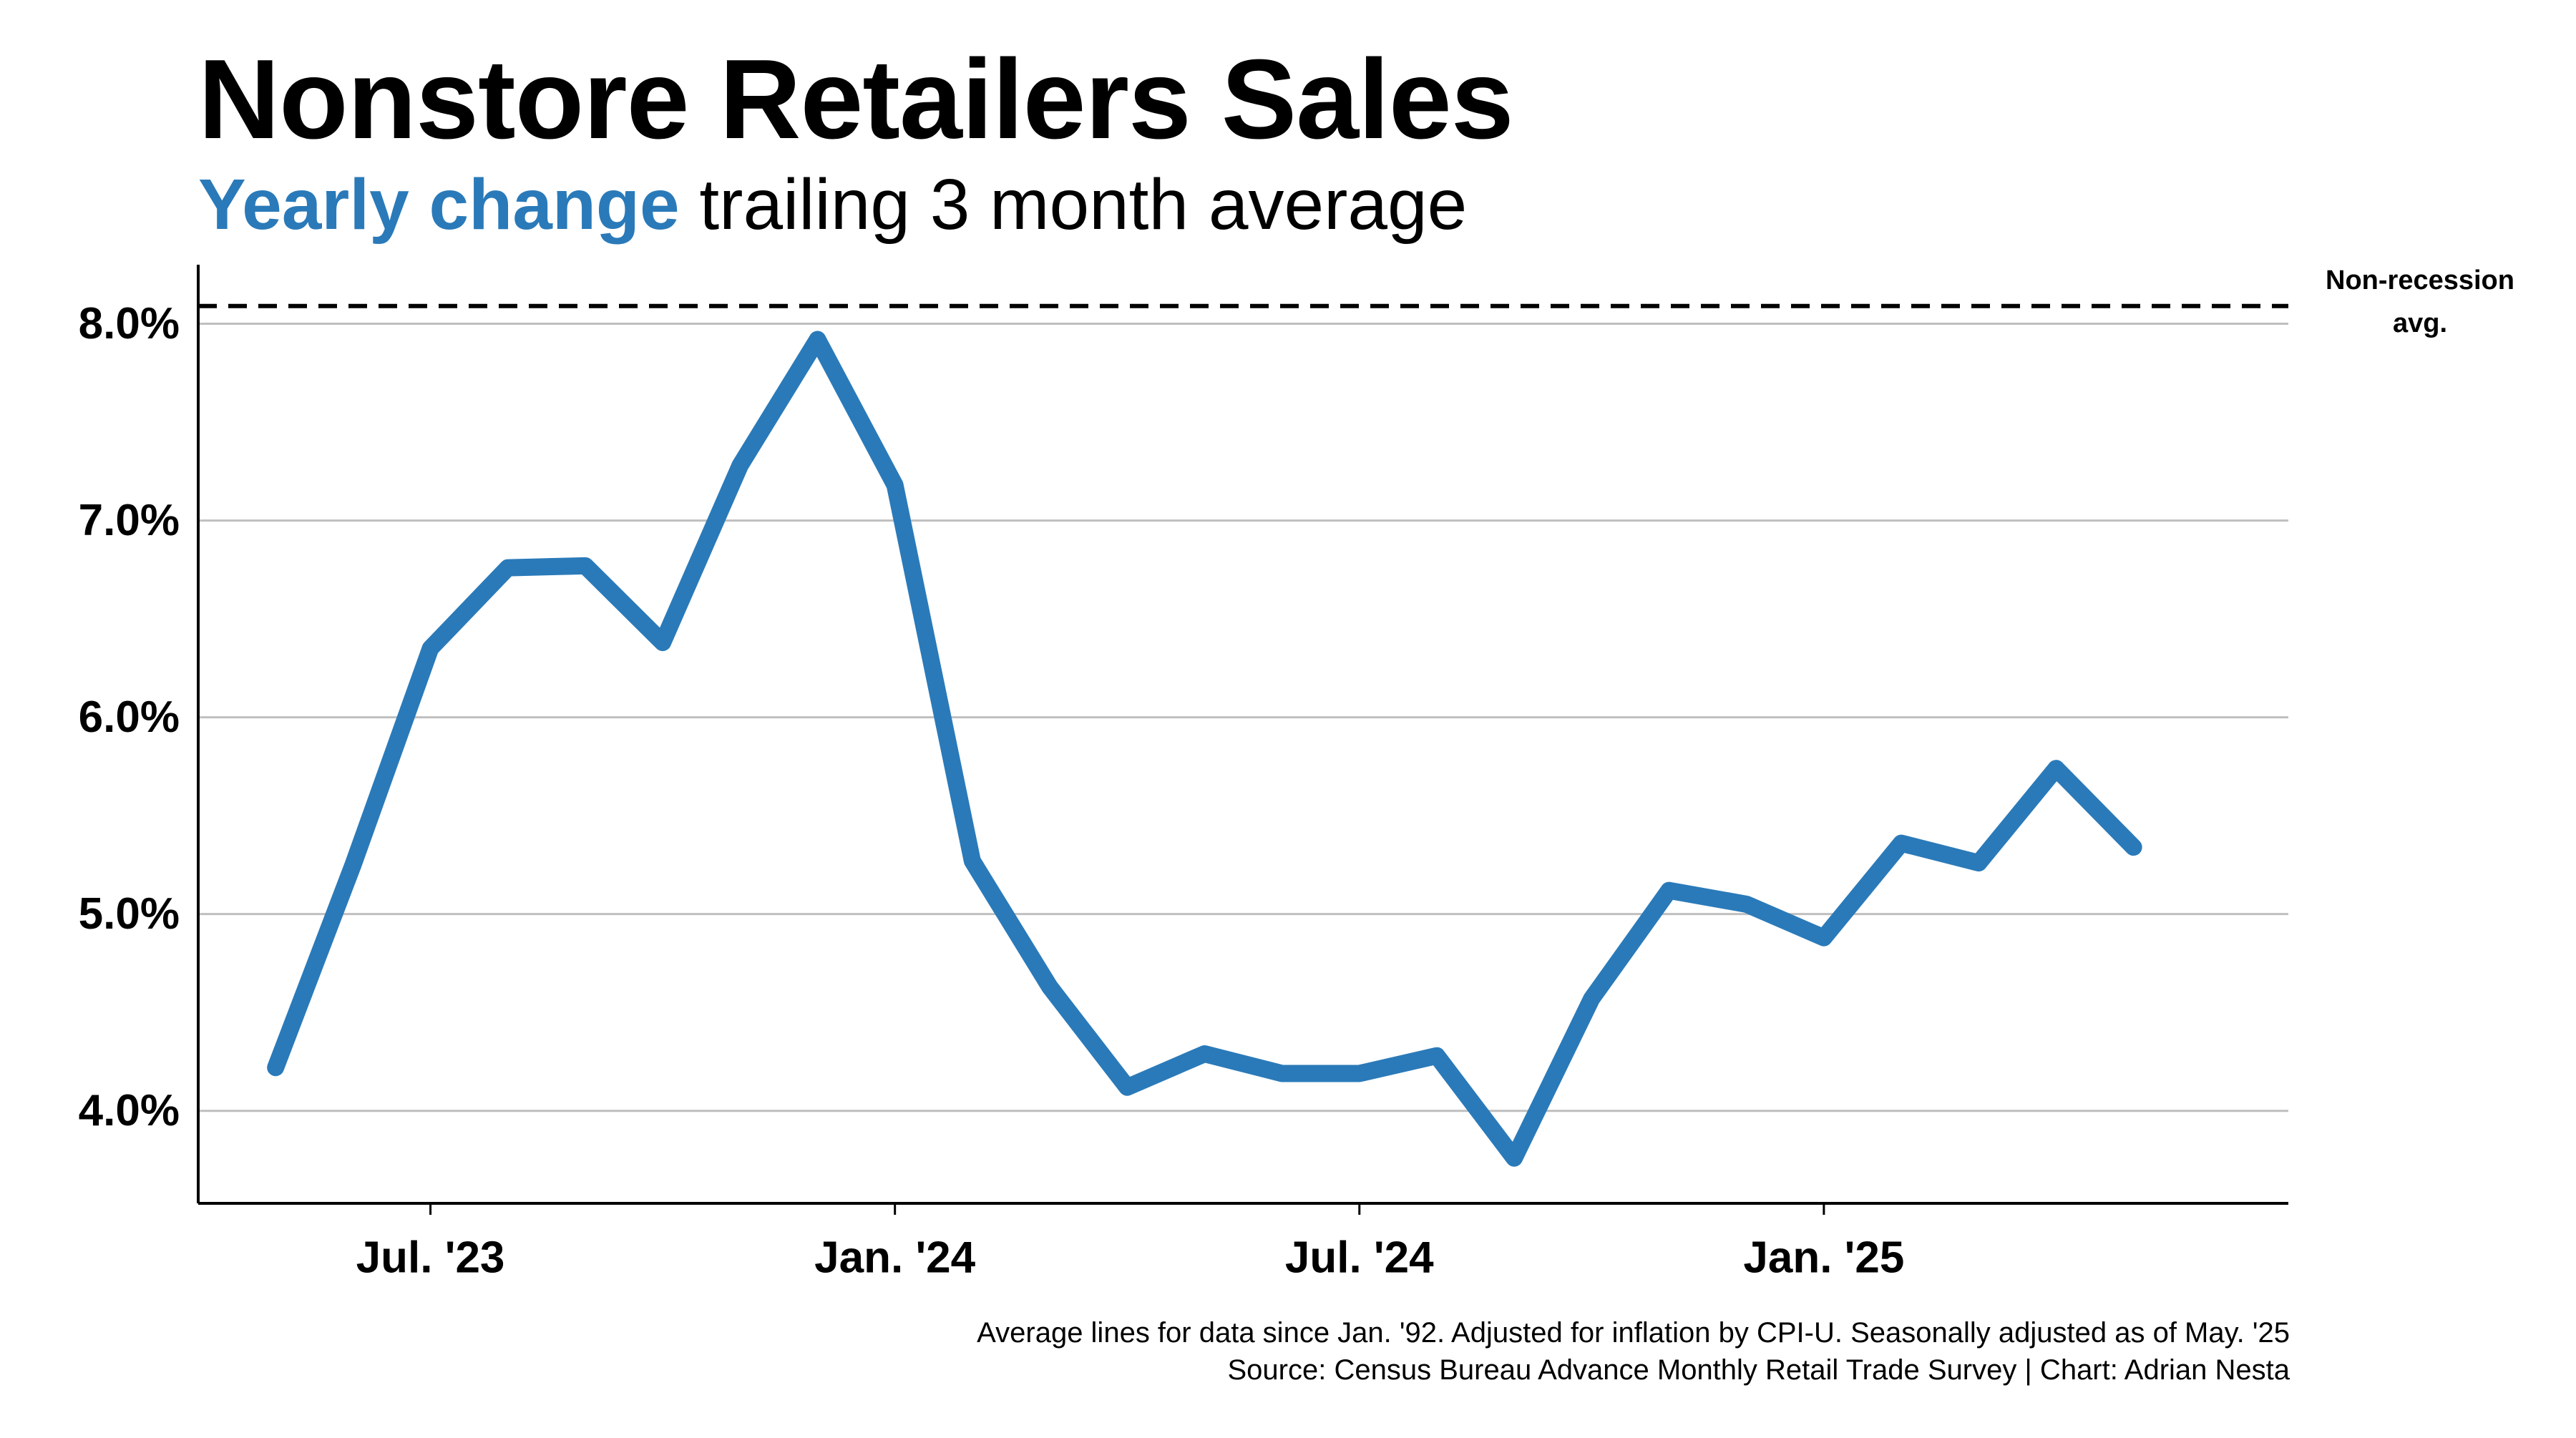 The height and width of the screenshot is (1438, 2576). What do you see at coordinates (1073, 205) in the screenshot?
I see `subtitle-rest: trailing 3 month average` at bounding box center [1073, 205].